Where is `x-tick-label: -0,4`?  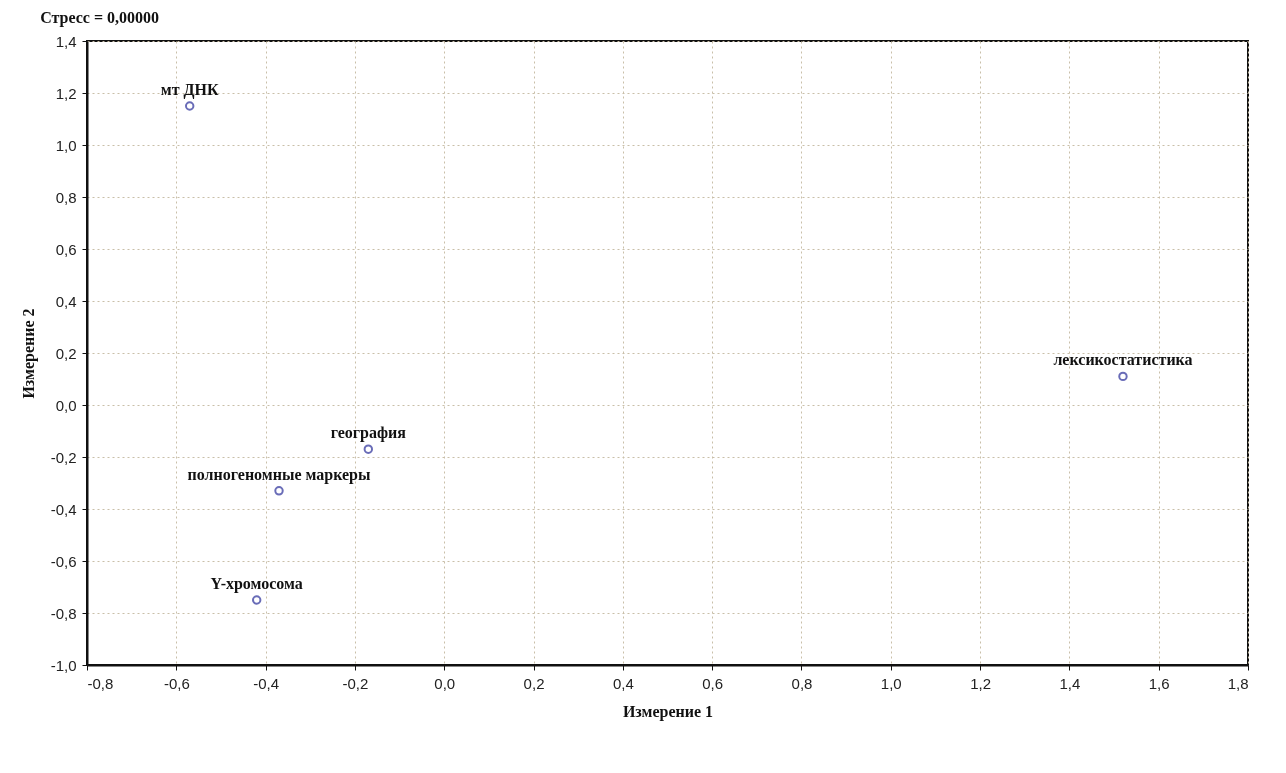
x-tick-label: -0,4 is located at coordinates (266, 683).